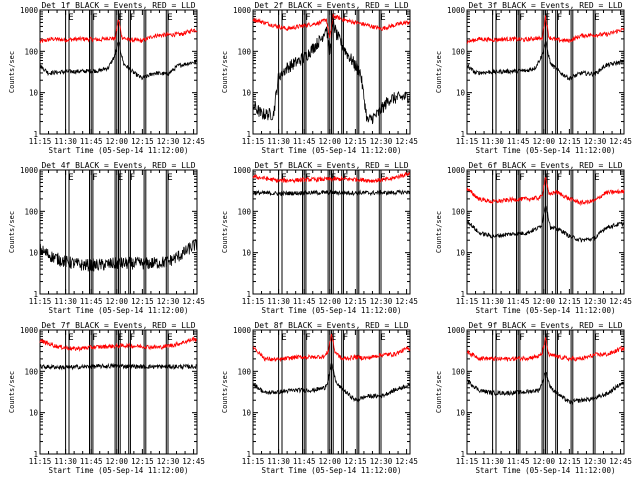  Describe the element at coordinates (545, 5) in the screenshot. I see `chart-title: Det 3f BLACK = Events, RED = LLD` at that location.